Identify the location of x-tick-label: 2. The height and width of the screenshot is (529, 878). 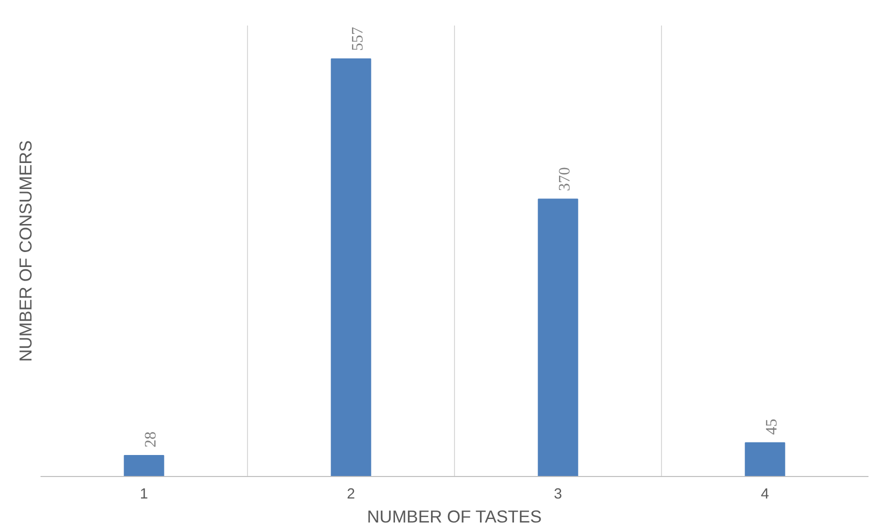
(351, 494).